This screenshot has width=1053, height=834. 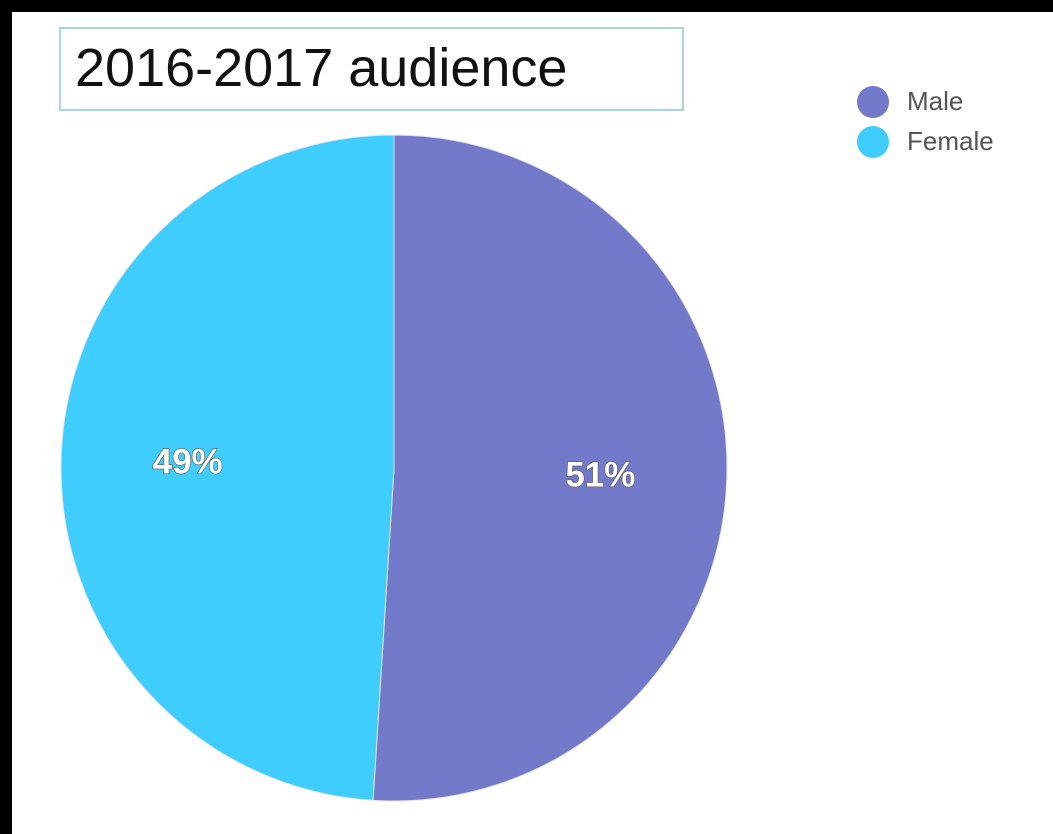 What do you see at coordinates (935, 101) in the screenshot?
I see `legend-label-male: Male` at bounding box center [935, 101].